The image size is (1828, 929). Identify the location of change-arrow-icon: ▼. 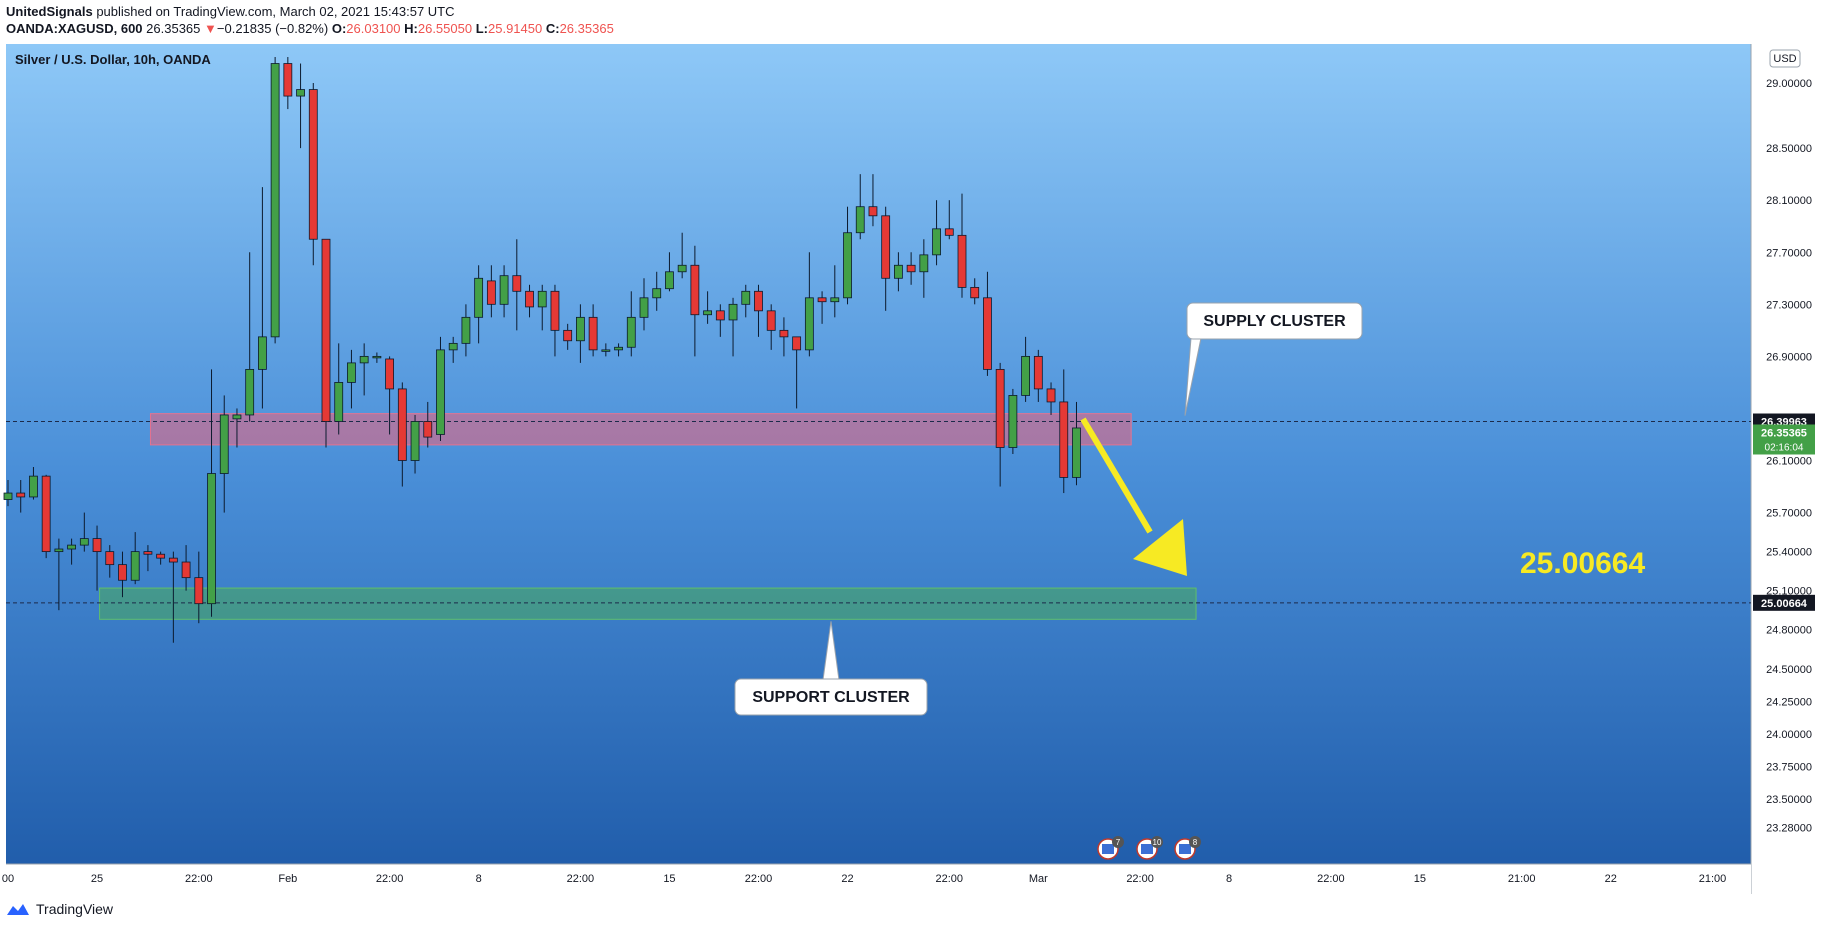
(210, 28).